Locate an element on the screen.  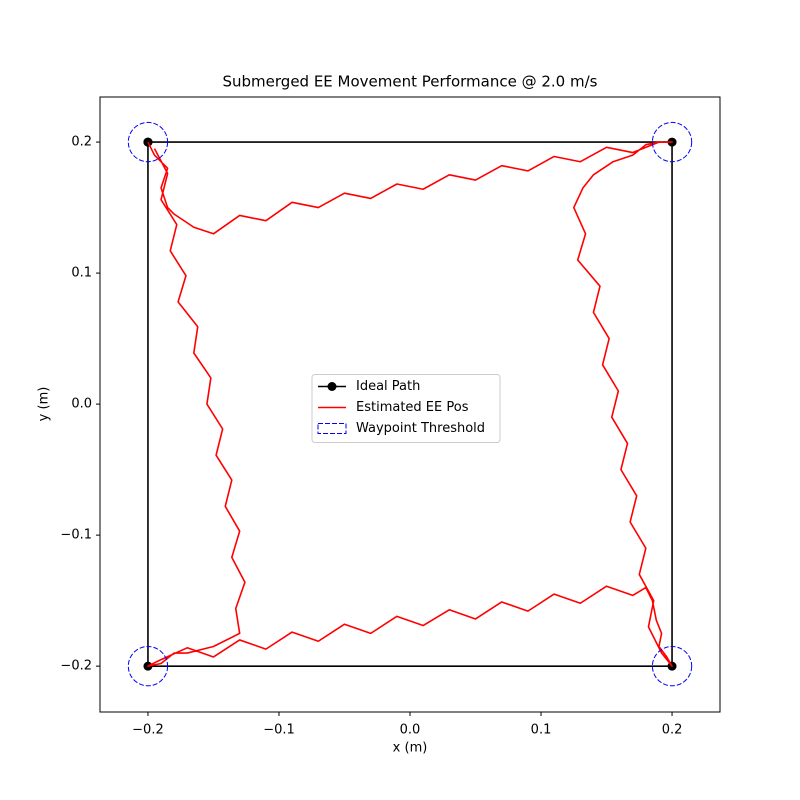
legend-label: Estimated EE Pos is located at coordinates (412, 407).